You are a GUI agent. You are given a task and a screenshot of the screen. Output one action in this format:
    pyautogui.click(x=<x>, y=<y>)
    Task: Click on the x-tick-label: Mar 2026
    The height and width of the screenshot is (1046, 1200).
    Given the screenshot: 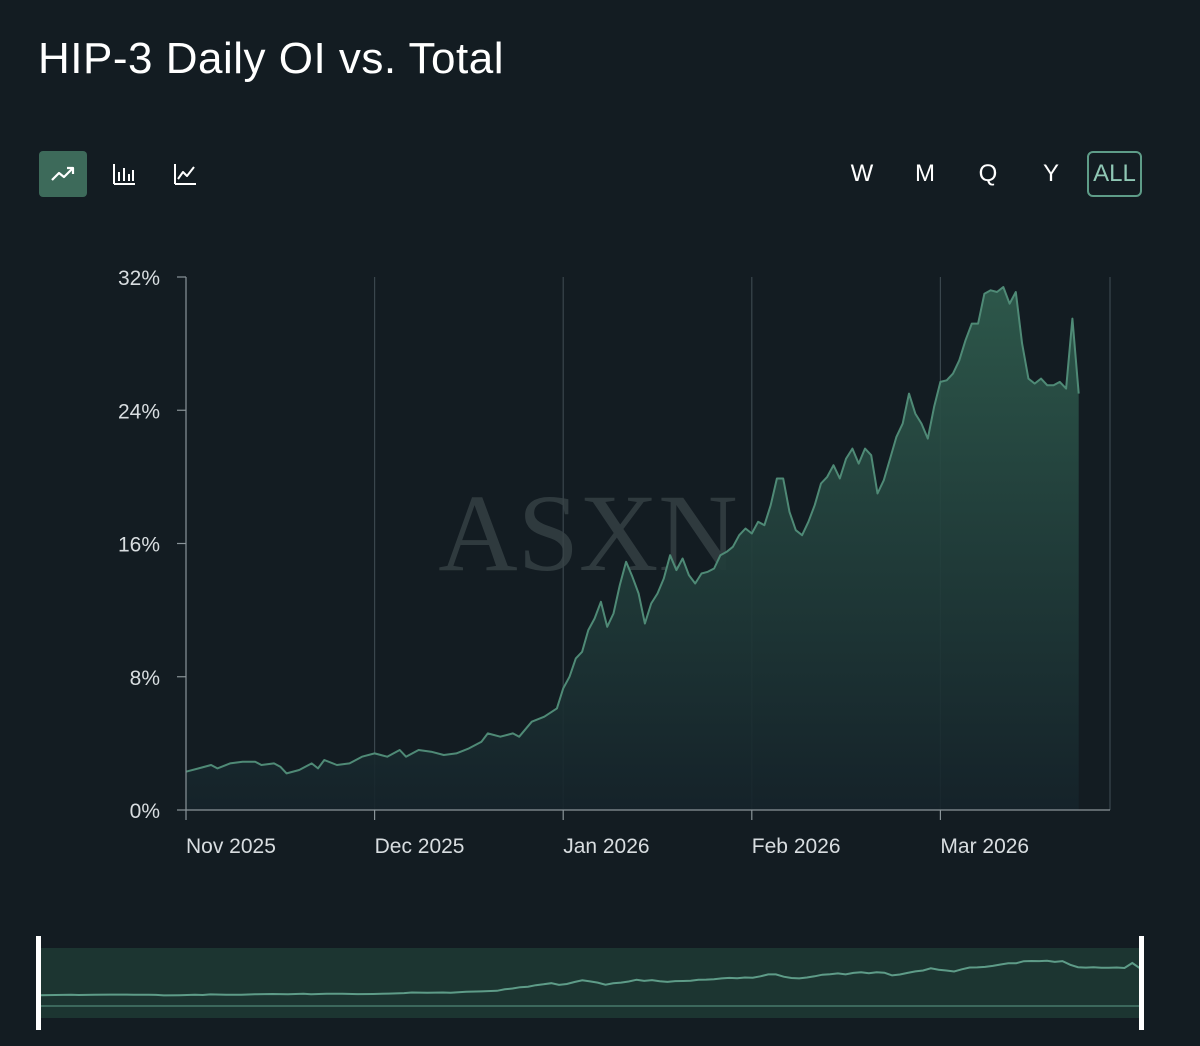 What is the action you would take?
    pyautogui.click(x=984, y=846)
    